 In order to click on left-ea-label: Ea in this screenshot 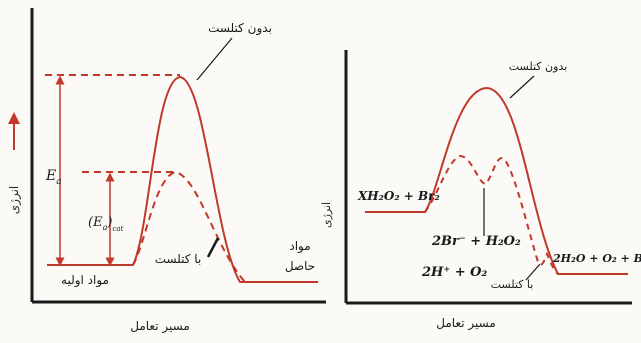, I will do `click(53, 177)`.